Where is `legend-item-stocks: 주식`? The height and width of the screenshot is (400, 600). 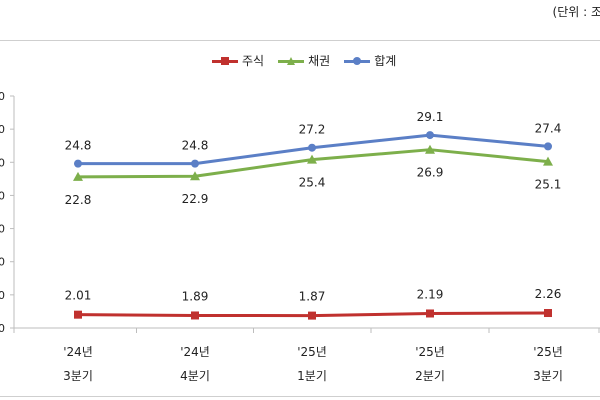 legend-item-stocks: 주식 is located at coordinates (238, 60).